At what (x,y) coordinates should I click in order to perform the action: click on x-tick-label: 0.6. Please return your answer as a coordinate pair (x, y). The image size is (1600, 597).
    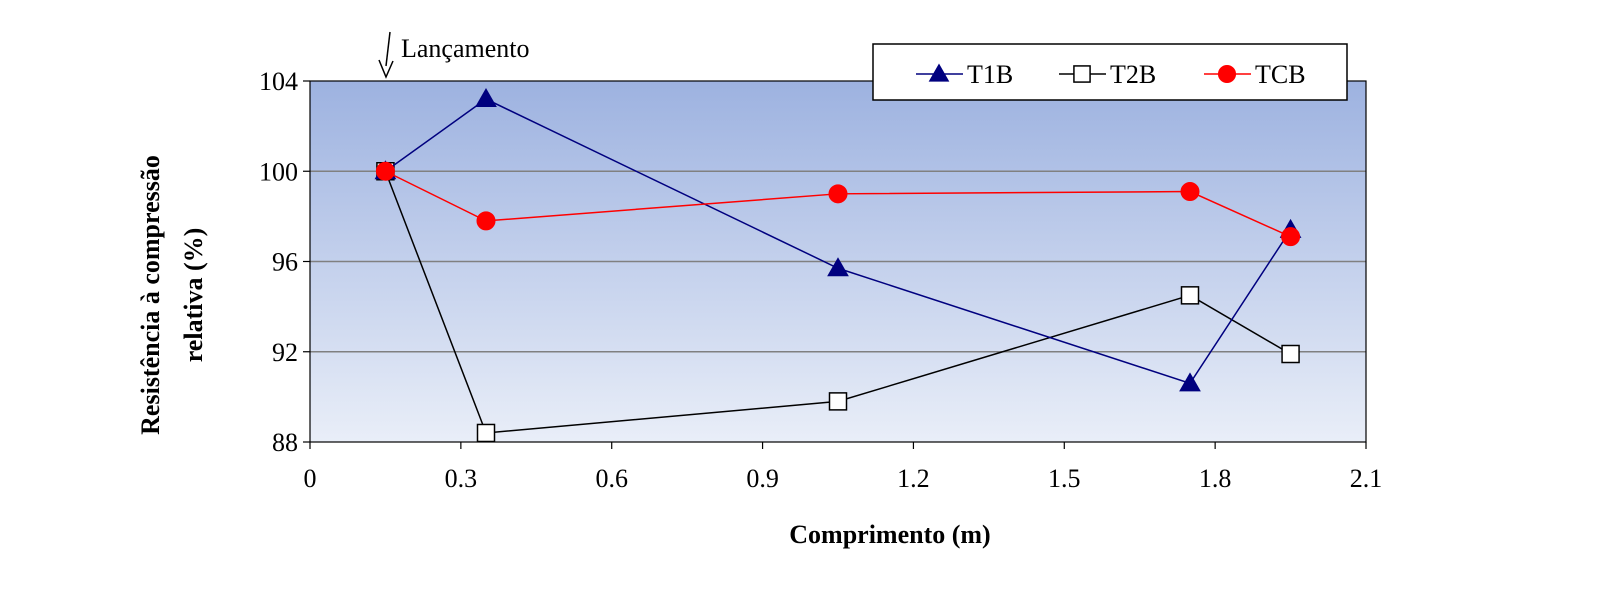
    Looking at the image, I should click on (611, 478).